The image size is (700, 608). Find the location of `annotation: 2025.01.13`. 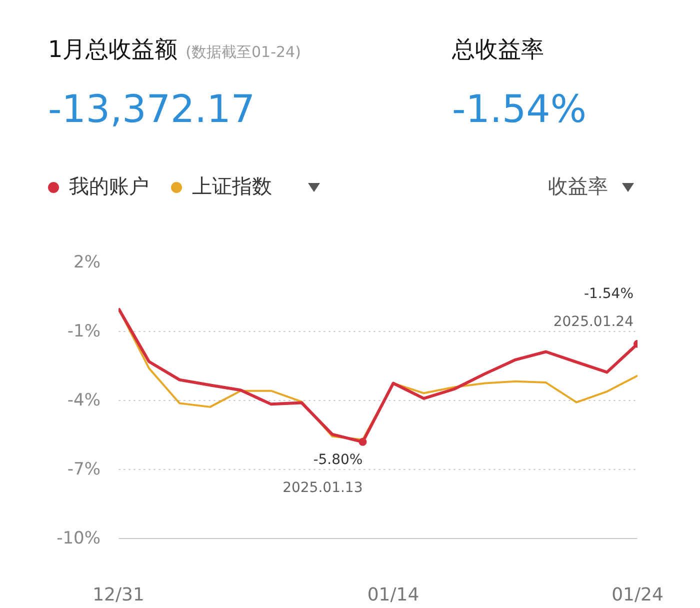

annotation: 2025.01.13 is located at coordinates (322, 488).